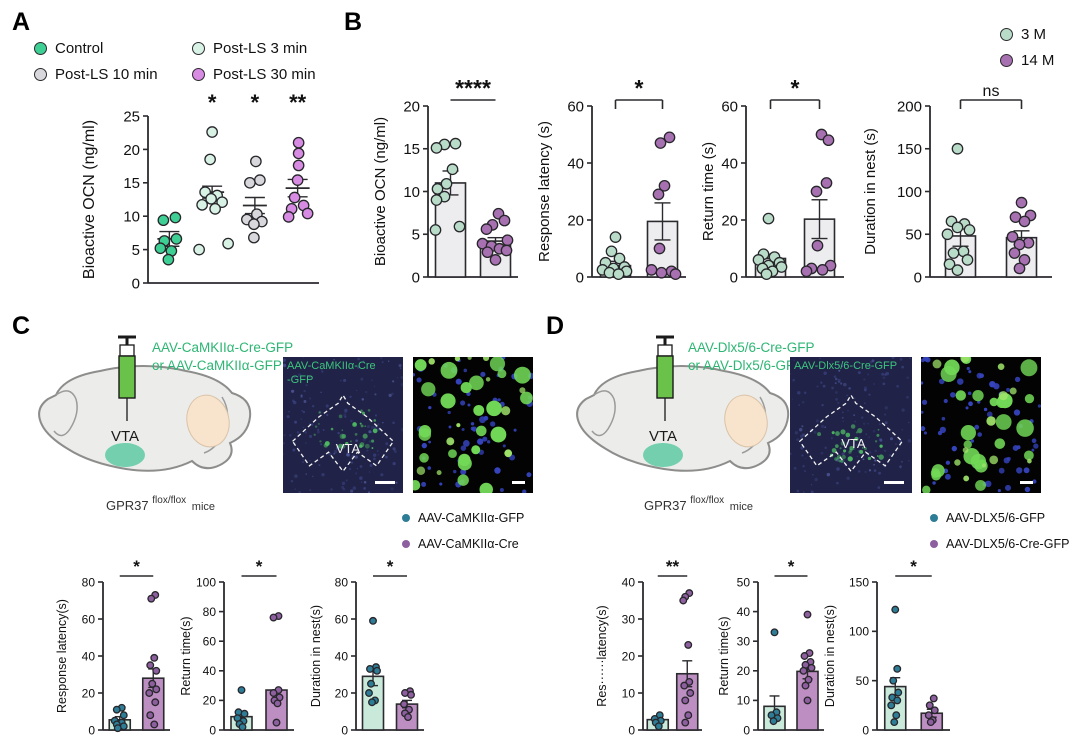 This screenshot has width=1080, height=751. I want to click on legend-label-control: Control, so click(79, 48).